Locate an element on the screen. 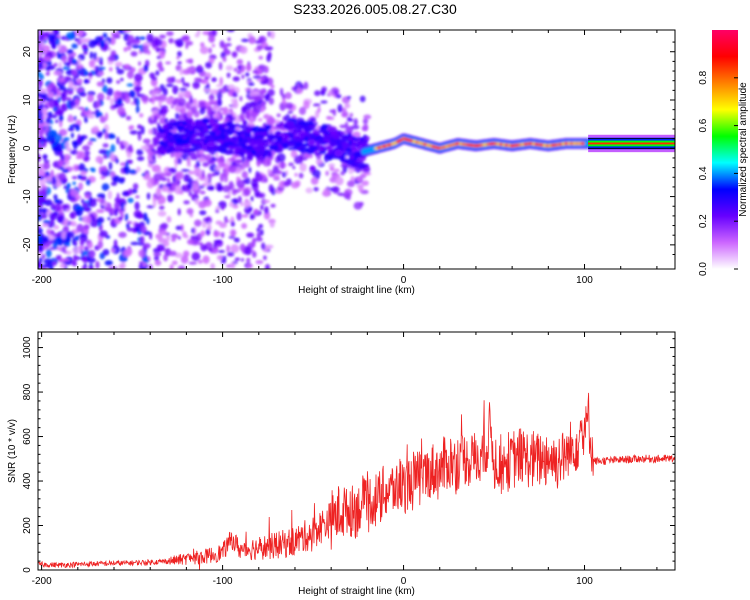 This screenshot has height=600, width=750. top-xtick-label: 100 is located at coordinates (584, 280).